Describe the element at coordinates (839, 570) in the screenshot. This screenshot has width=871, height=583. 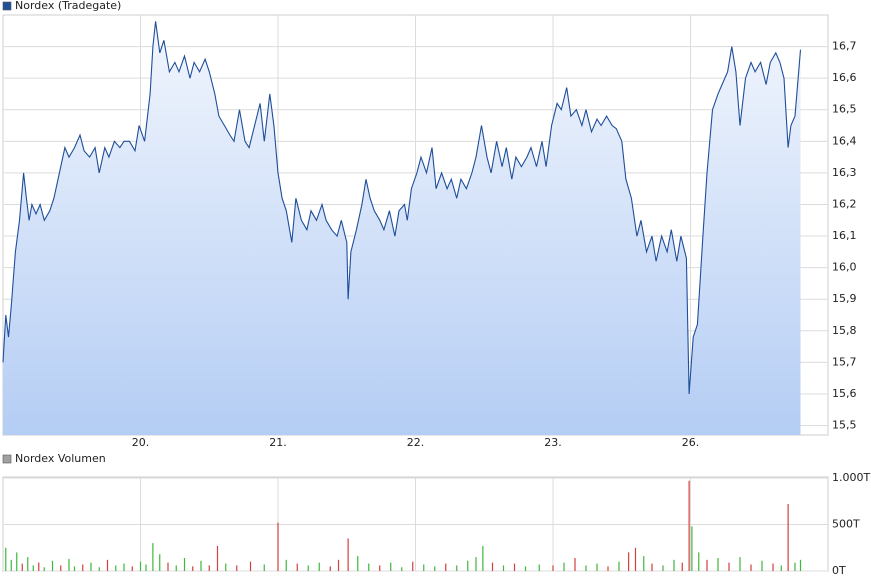
I see `y-tick-label: 0T` at that location.